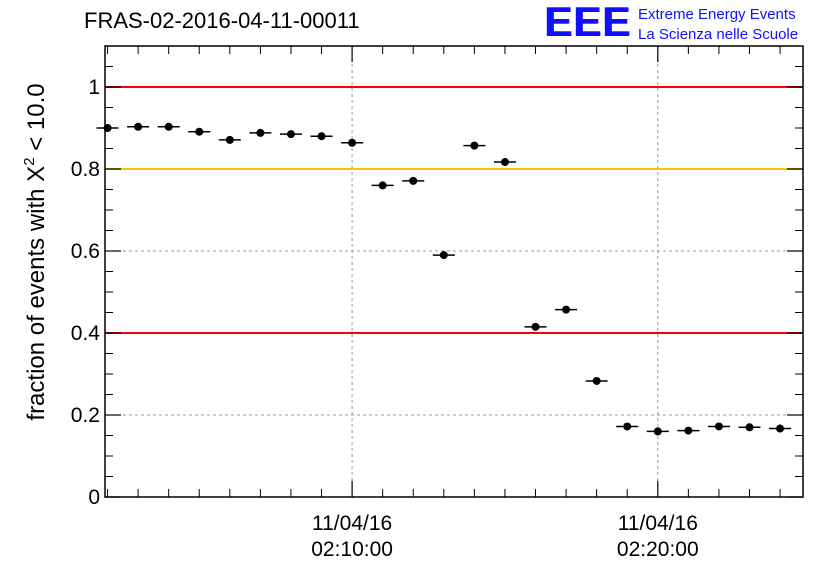 The width and height of the screenshot is (836, 572). Describe the element at coordinates (352, 549) in the screenshot. I see `x-tick-label-time: 02:10:00` at that location.